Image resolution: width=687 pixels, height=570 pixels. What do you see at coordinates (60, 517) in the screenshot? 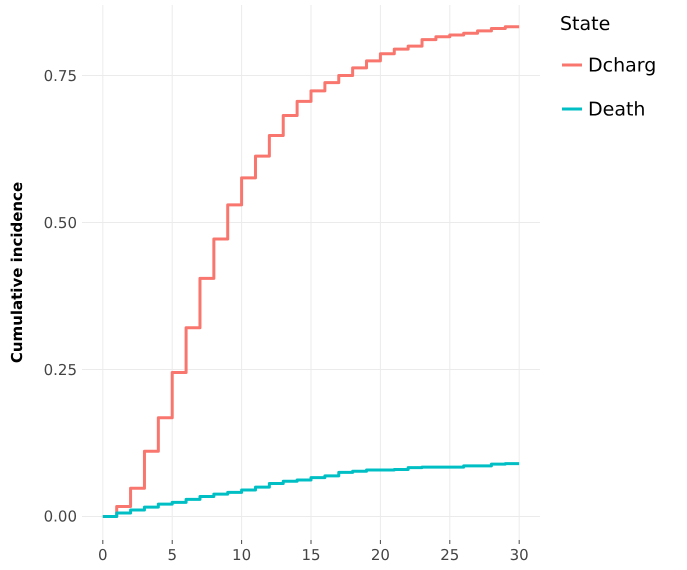
I see `y-tick-label: 0.00` at bounding box center [60, 517].